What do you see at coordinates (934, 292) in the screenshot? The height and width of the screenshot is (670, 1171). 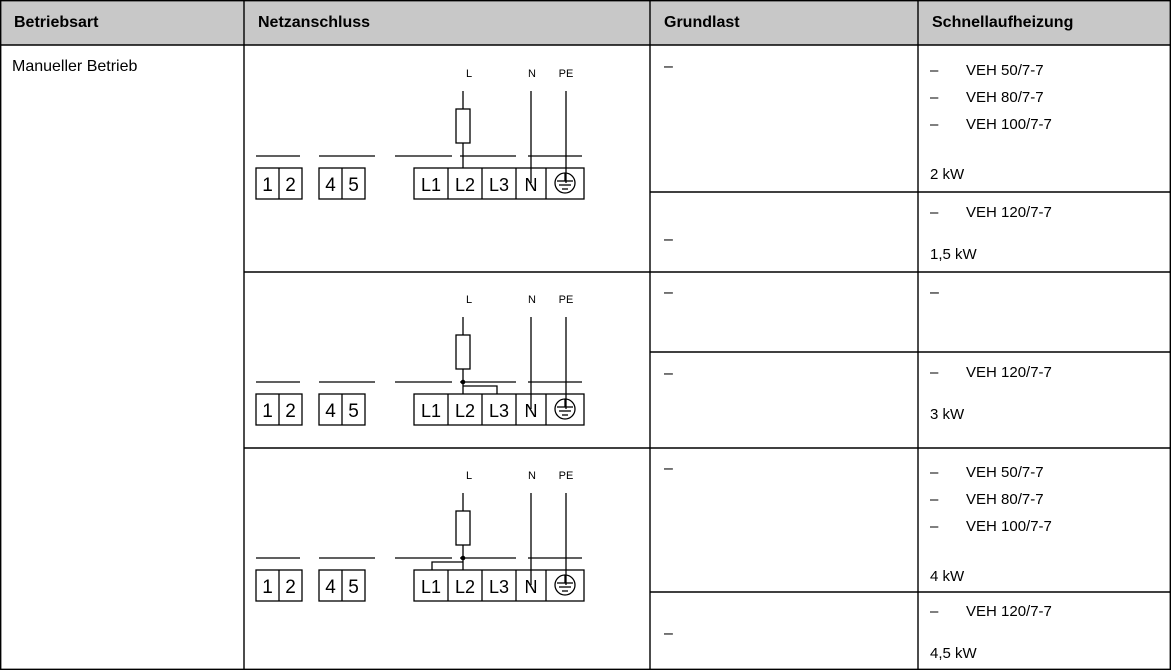 I see `rapid-heating-value: –` at bounding box center [934, 292].